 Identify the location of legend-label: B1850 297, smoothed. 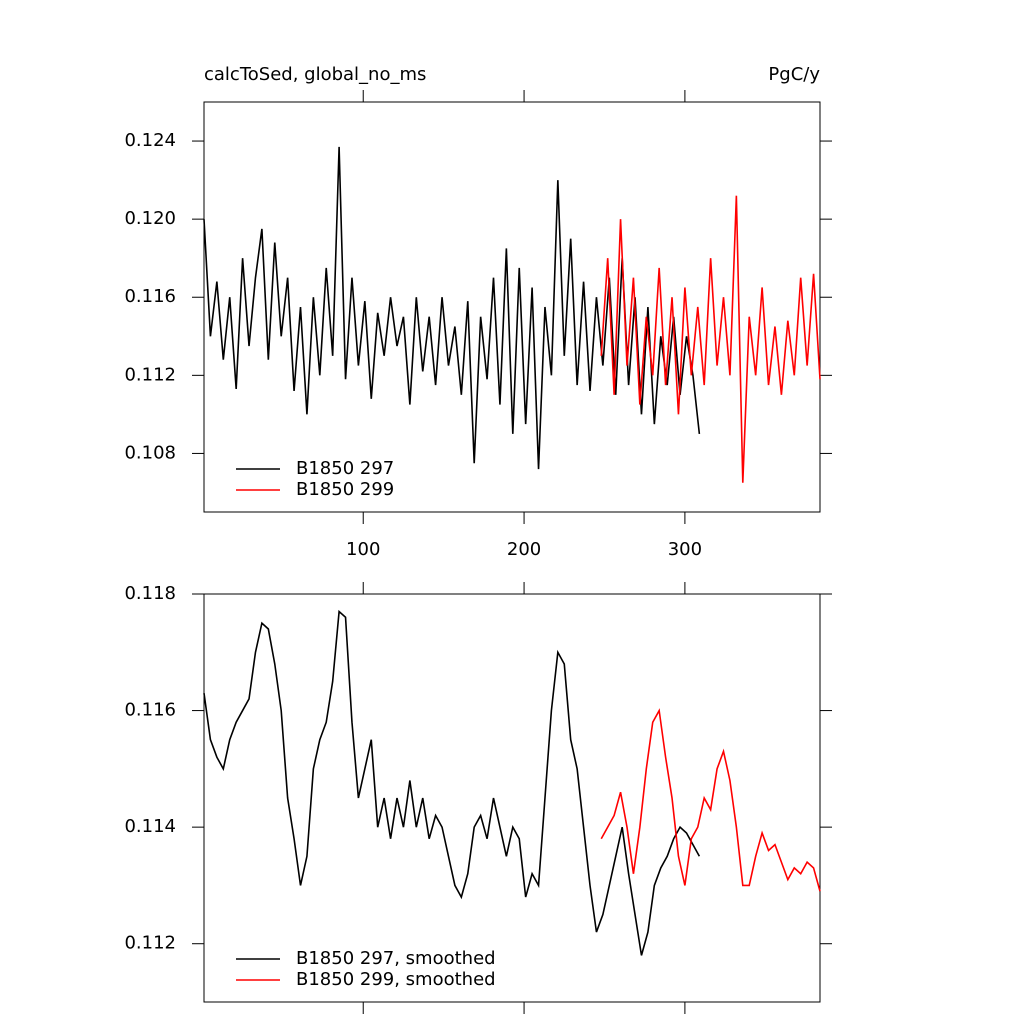
(396, 958).